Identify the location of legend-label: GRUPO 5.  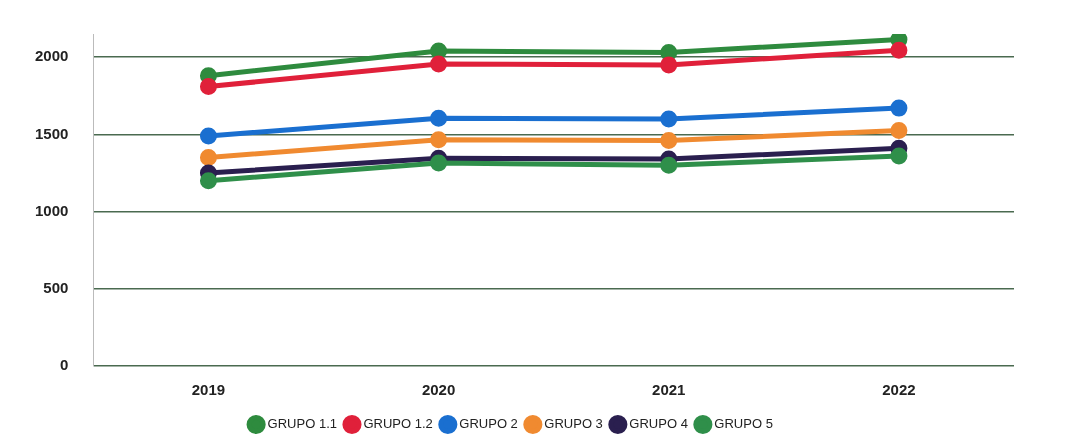
(743, 424).